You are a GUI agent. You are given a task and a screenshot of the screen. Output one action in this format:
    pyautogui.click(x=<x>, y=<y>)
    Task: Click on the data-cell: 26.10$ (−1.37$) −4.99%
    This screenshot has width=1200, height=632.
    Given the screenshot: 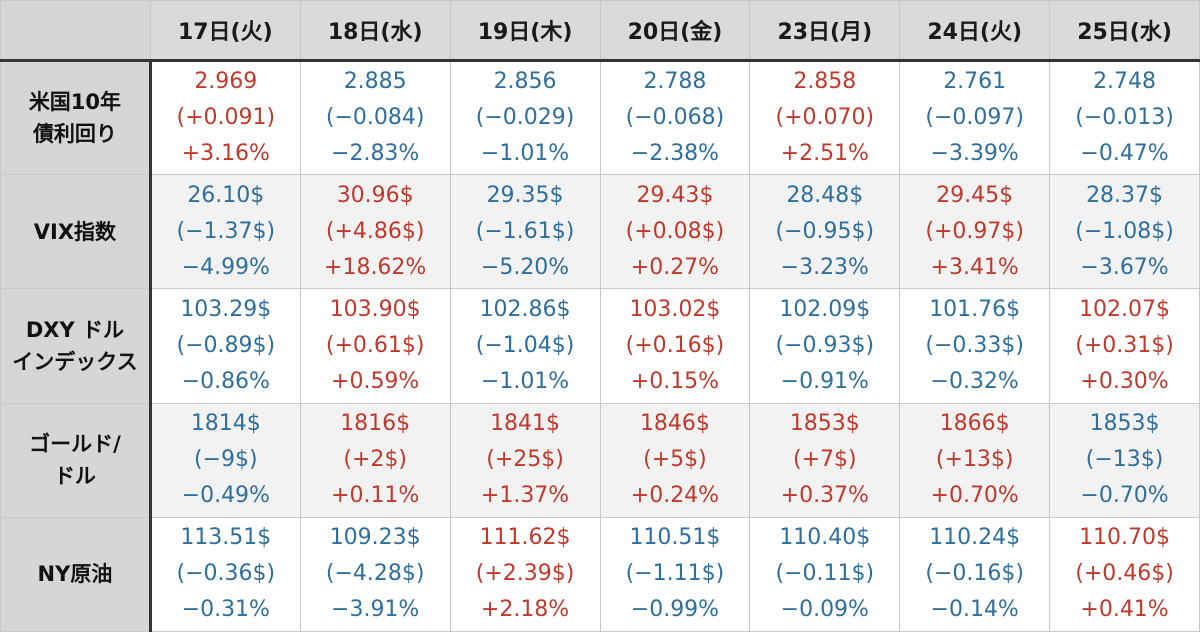 What is the action you would take?
    pyautogui.click(x=225, y=232)
    